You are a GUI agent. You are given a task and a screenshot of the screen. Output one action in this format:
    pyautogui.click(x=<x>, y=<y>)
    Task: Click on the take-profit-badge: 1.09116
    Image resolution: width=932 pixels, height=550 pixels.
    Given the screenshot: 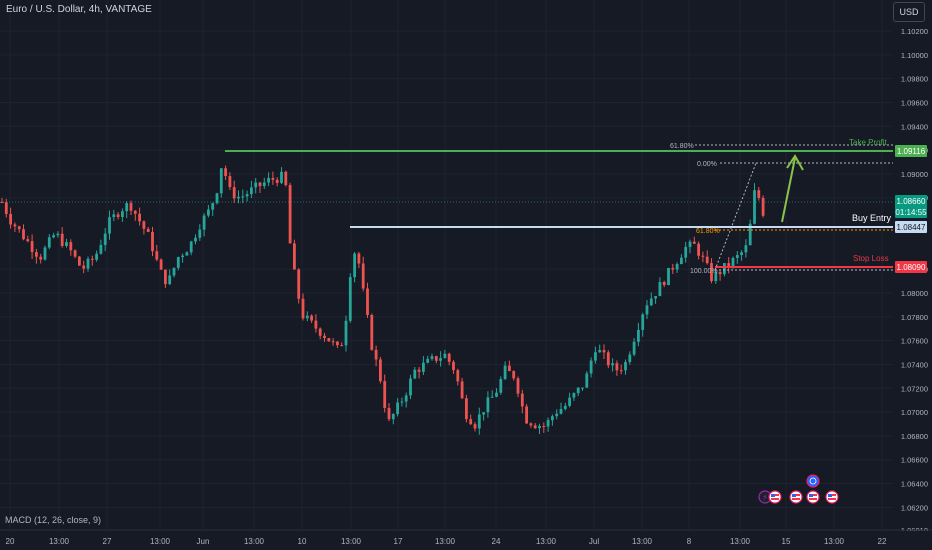 What is the action you would take?
    pyautogui.click(x=911, y=151)
    